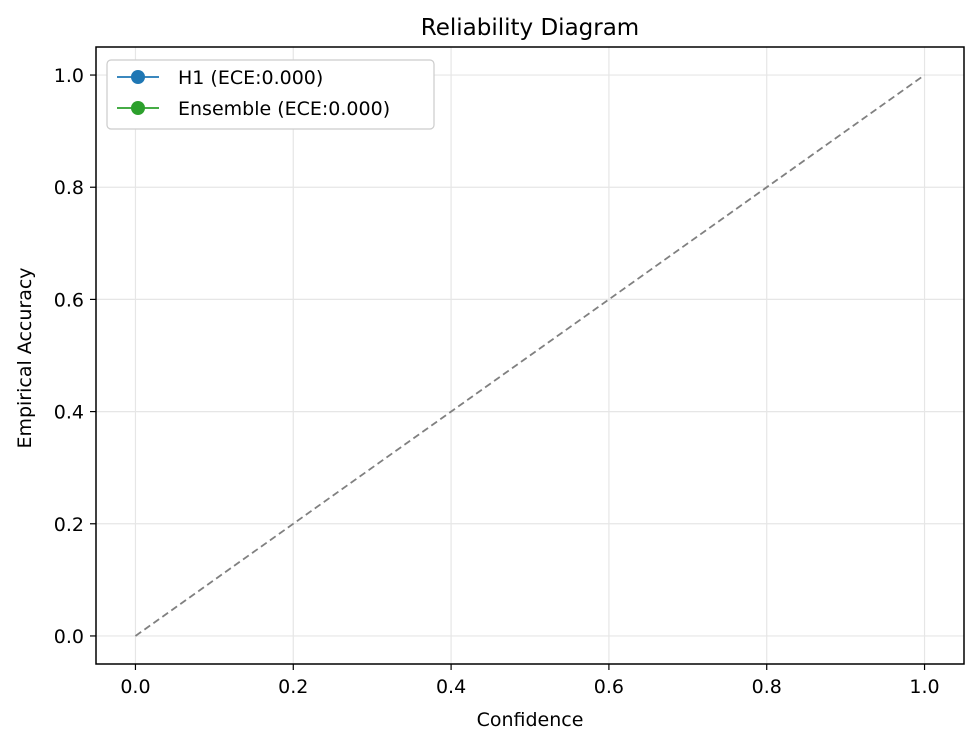  I want to click on y-tick-label: 0.8, so click(69, 188).